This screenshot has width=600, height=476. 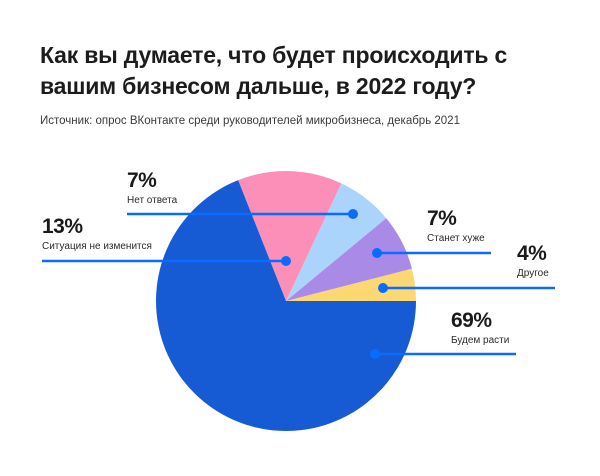 I want to click on label-no-answer-caption: Нет ответа, so click(x=152, y=200).